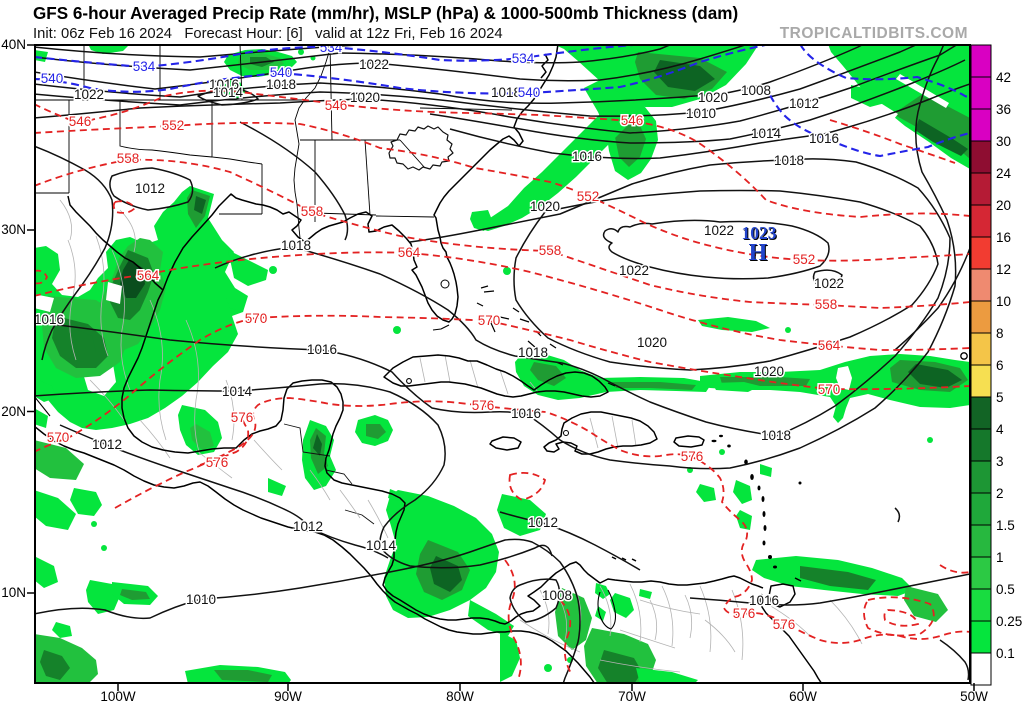 Image resolution: width=1024 pixels, height=706 pixels. I want to click on svg-text: 70W, so click(632, 696).